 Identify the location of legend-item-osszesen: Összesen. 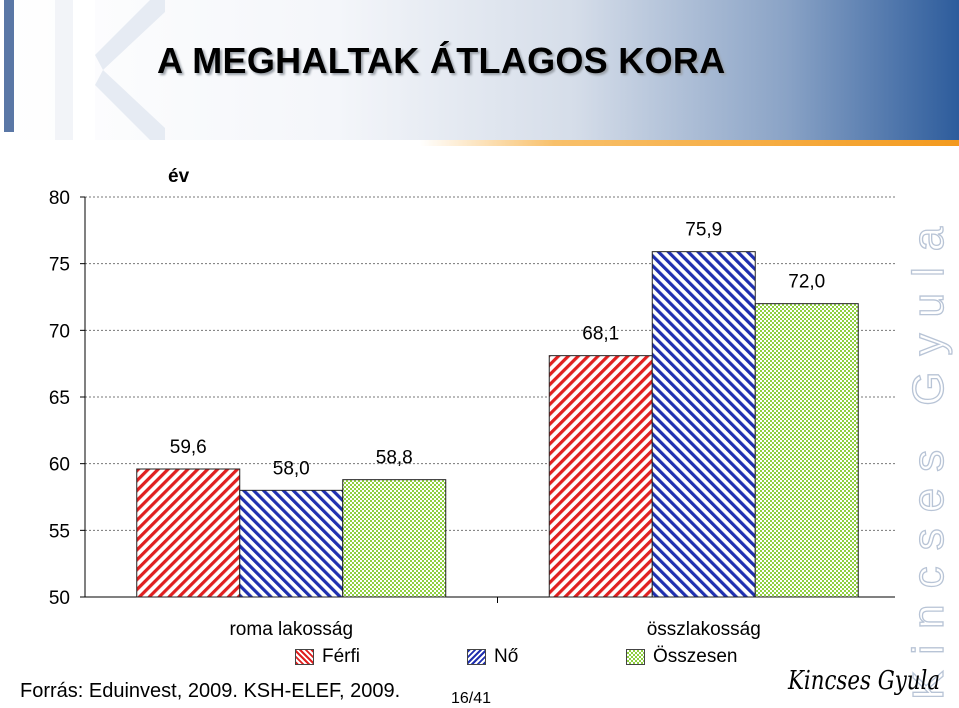
(681, 657).